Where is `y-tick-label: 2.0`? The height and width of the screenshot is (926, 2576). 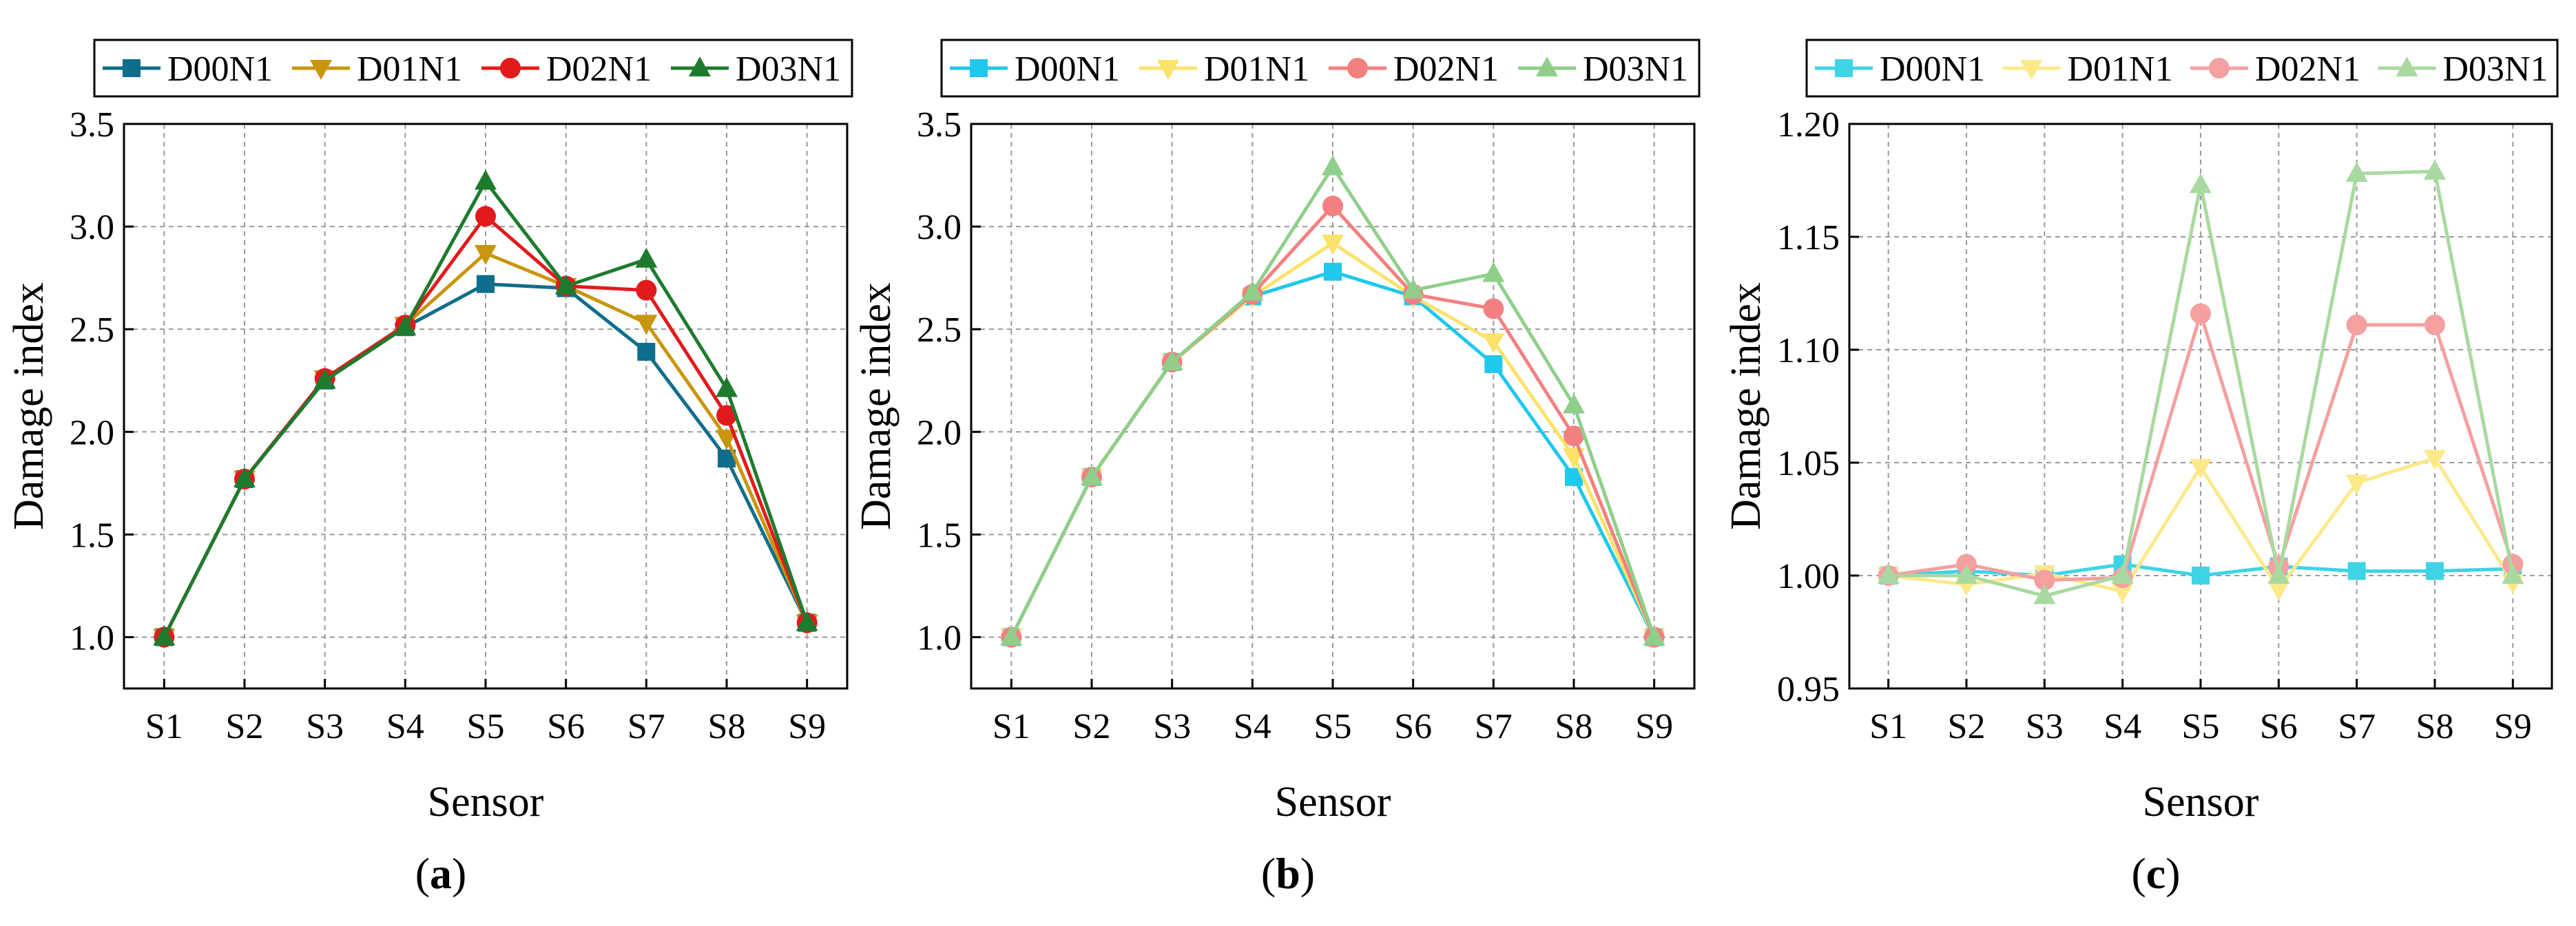 y-tick-label: 2.0 is located at coordinates (940, 432).